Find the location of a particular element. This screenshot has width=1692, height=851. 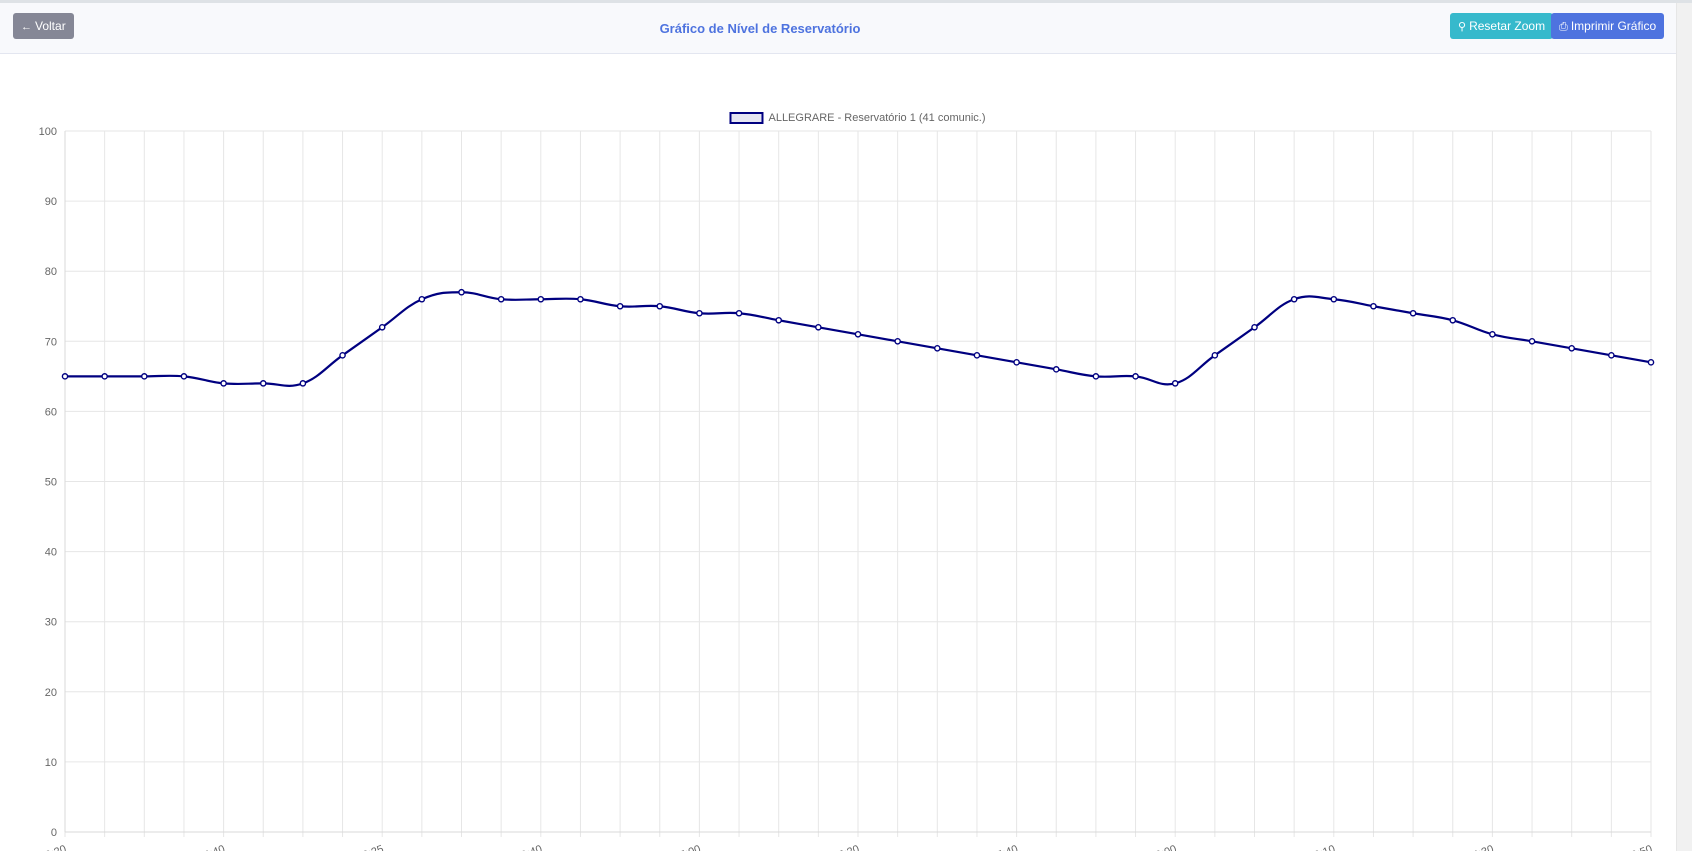

page-title-container: Gráfico de Nível de Reservatório is located at coordinates (760, 28).